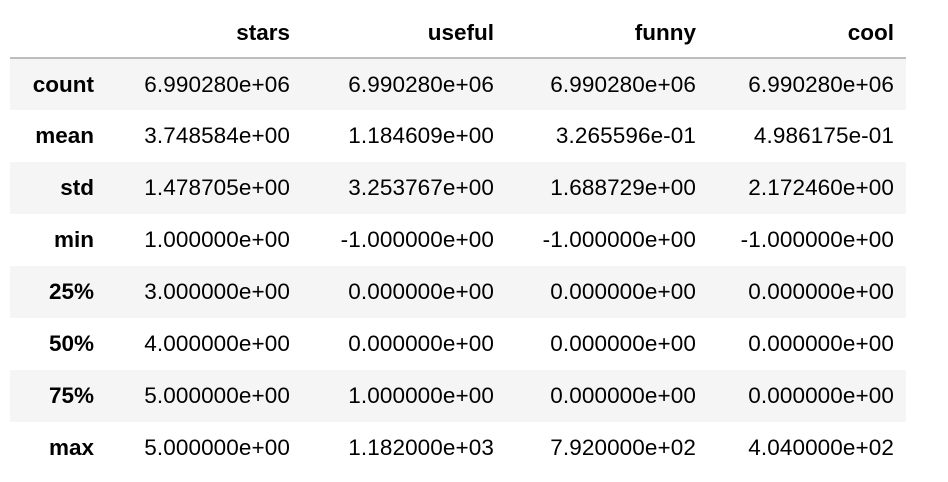 Image resolution: width=948 pixels, height=482 pixels. What do you see at coordinates (217, 135) in the screenshot?
I see `table-cell: 3.748584e+00` at bounding box center [217, 135].